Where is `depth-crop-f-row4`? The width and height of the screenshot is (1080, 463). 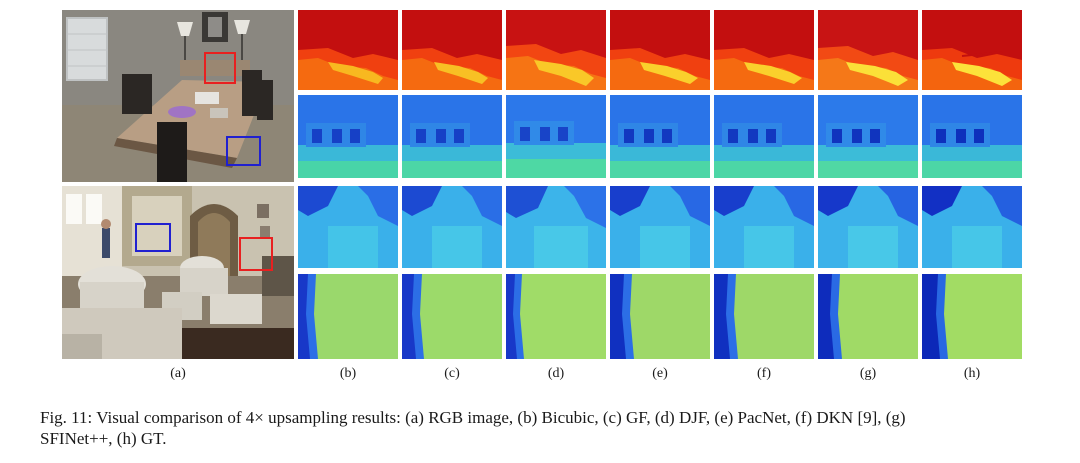 depth-crop-f-row4 is located at coordinates (764, 316).